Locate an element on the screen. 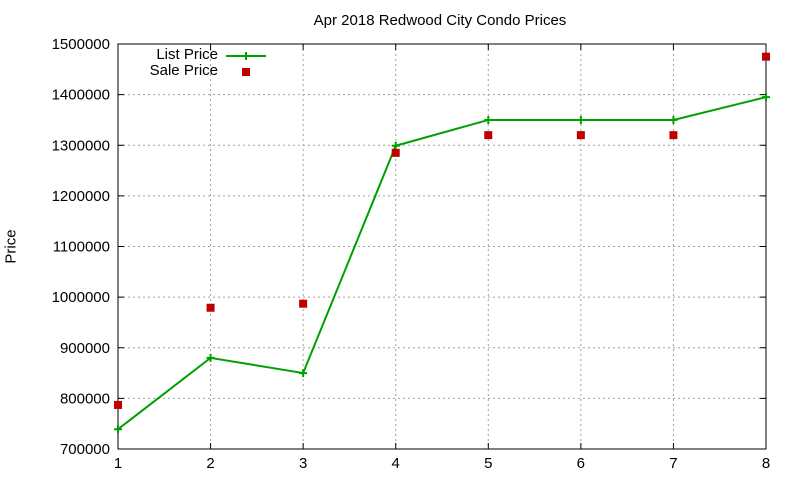  x-tick-label: 3 is located at coordinates (303, 463).